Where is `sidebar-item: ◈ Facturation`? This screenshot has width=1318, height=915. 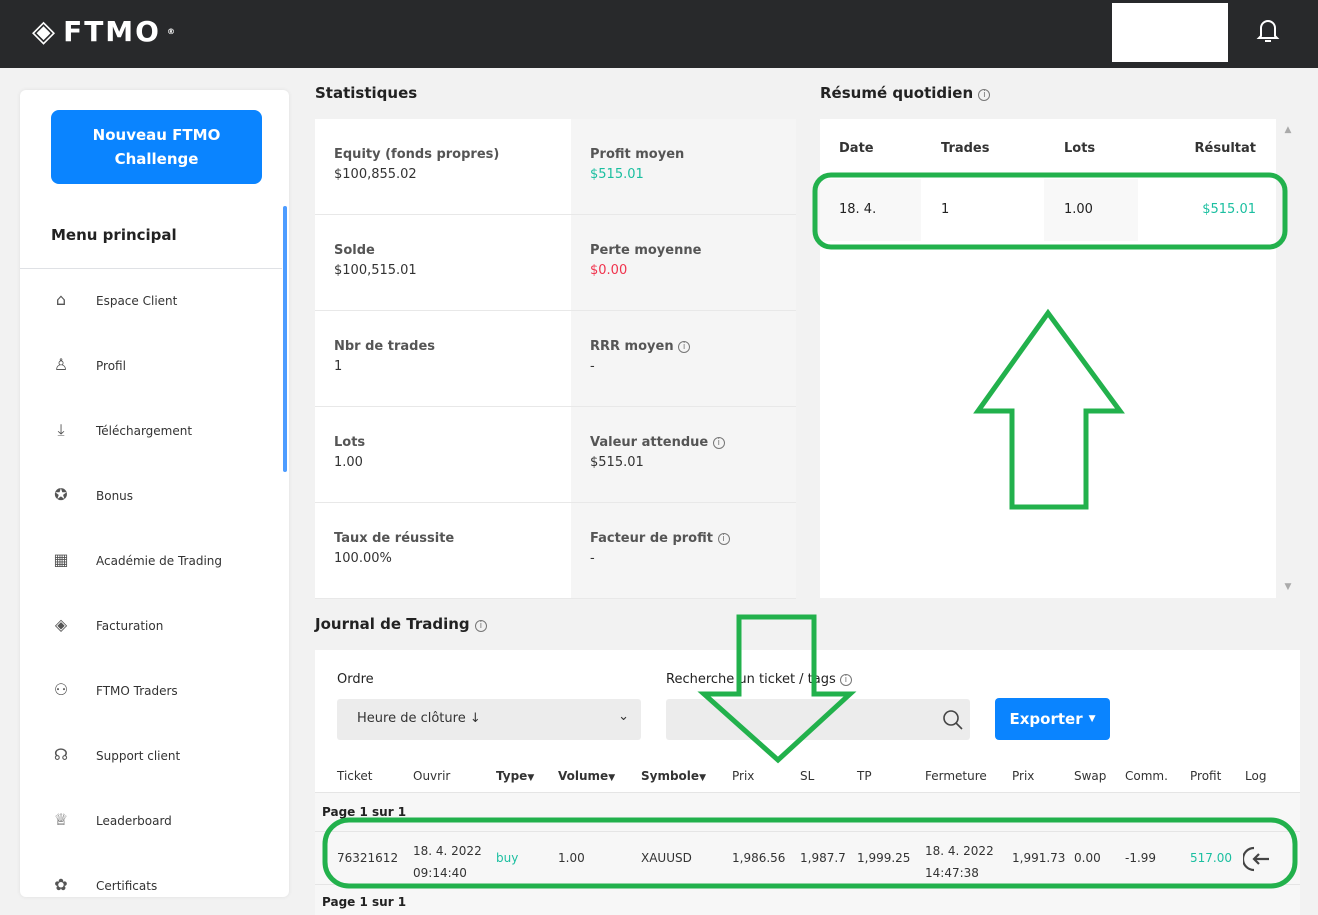 sidebar-item: ◈ Facturation is located at coordinates (107, 626).